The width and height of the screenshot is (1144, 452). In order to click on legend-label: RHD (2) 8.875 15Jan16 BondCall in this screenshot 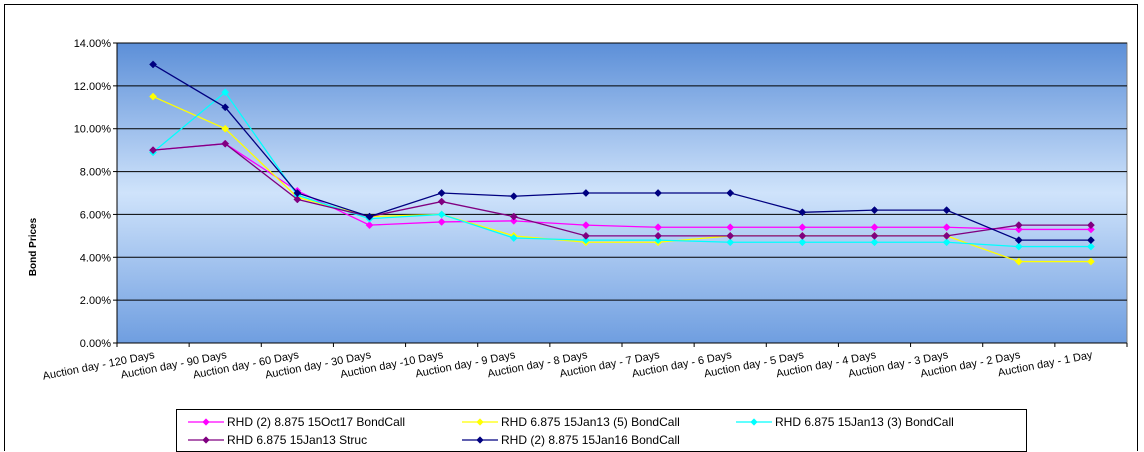, I will do `click(590, 440)`.